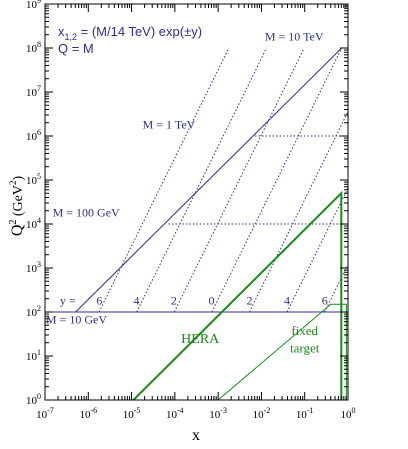  Describe the element at coordinates (130, 33) in the screenshot. I see `formula-line1: x1,2 = (M/14 TeV) exp(±y)` at that location.